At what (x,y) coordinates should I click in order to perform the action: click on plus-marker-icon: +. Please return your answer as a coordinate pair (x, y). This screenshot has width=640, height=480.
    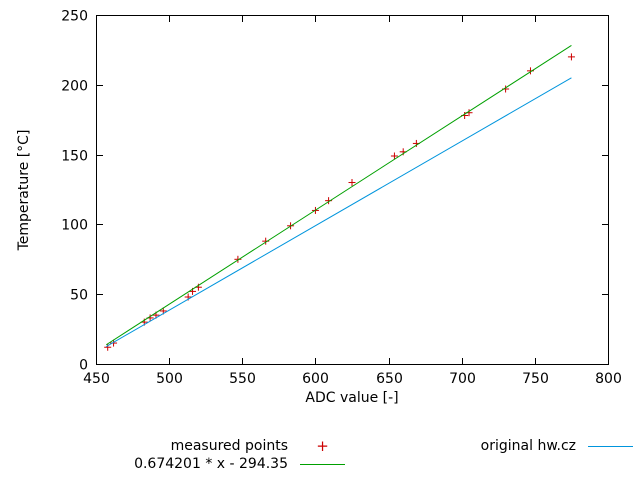
    Looking at the image, I should click on (322, 446).